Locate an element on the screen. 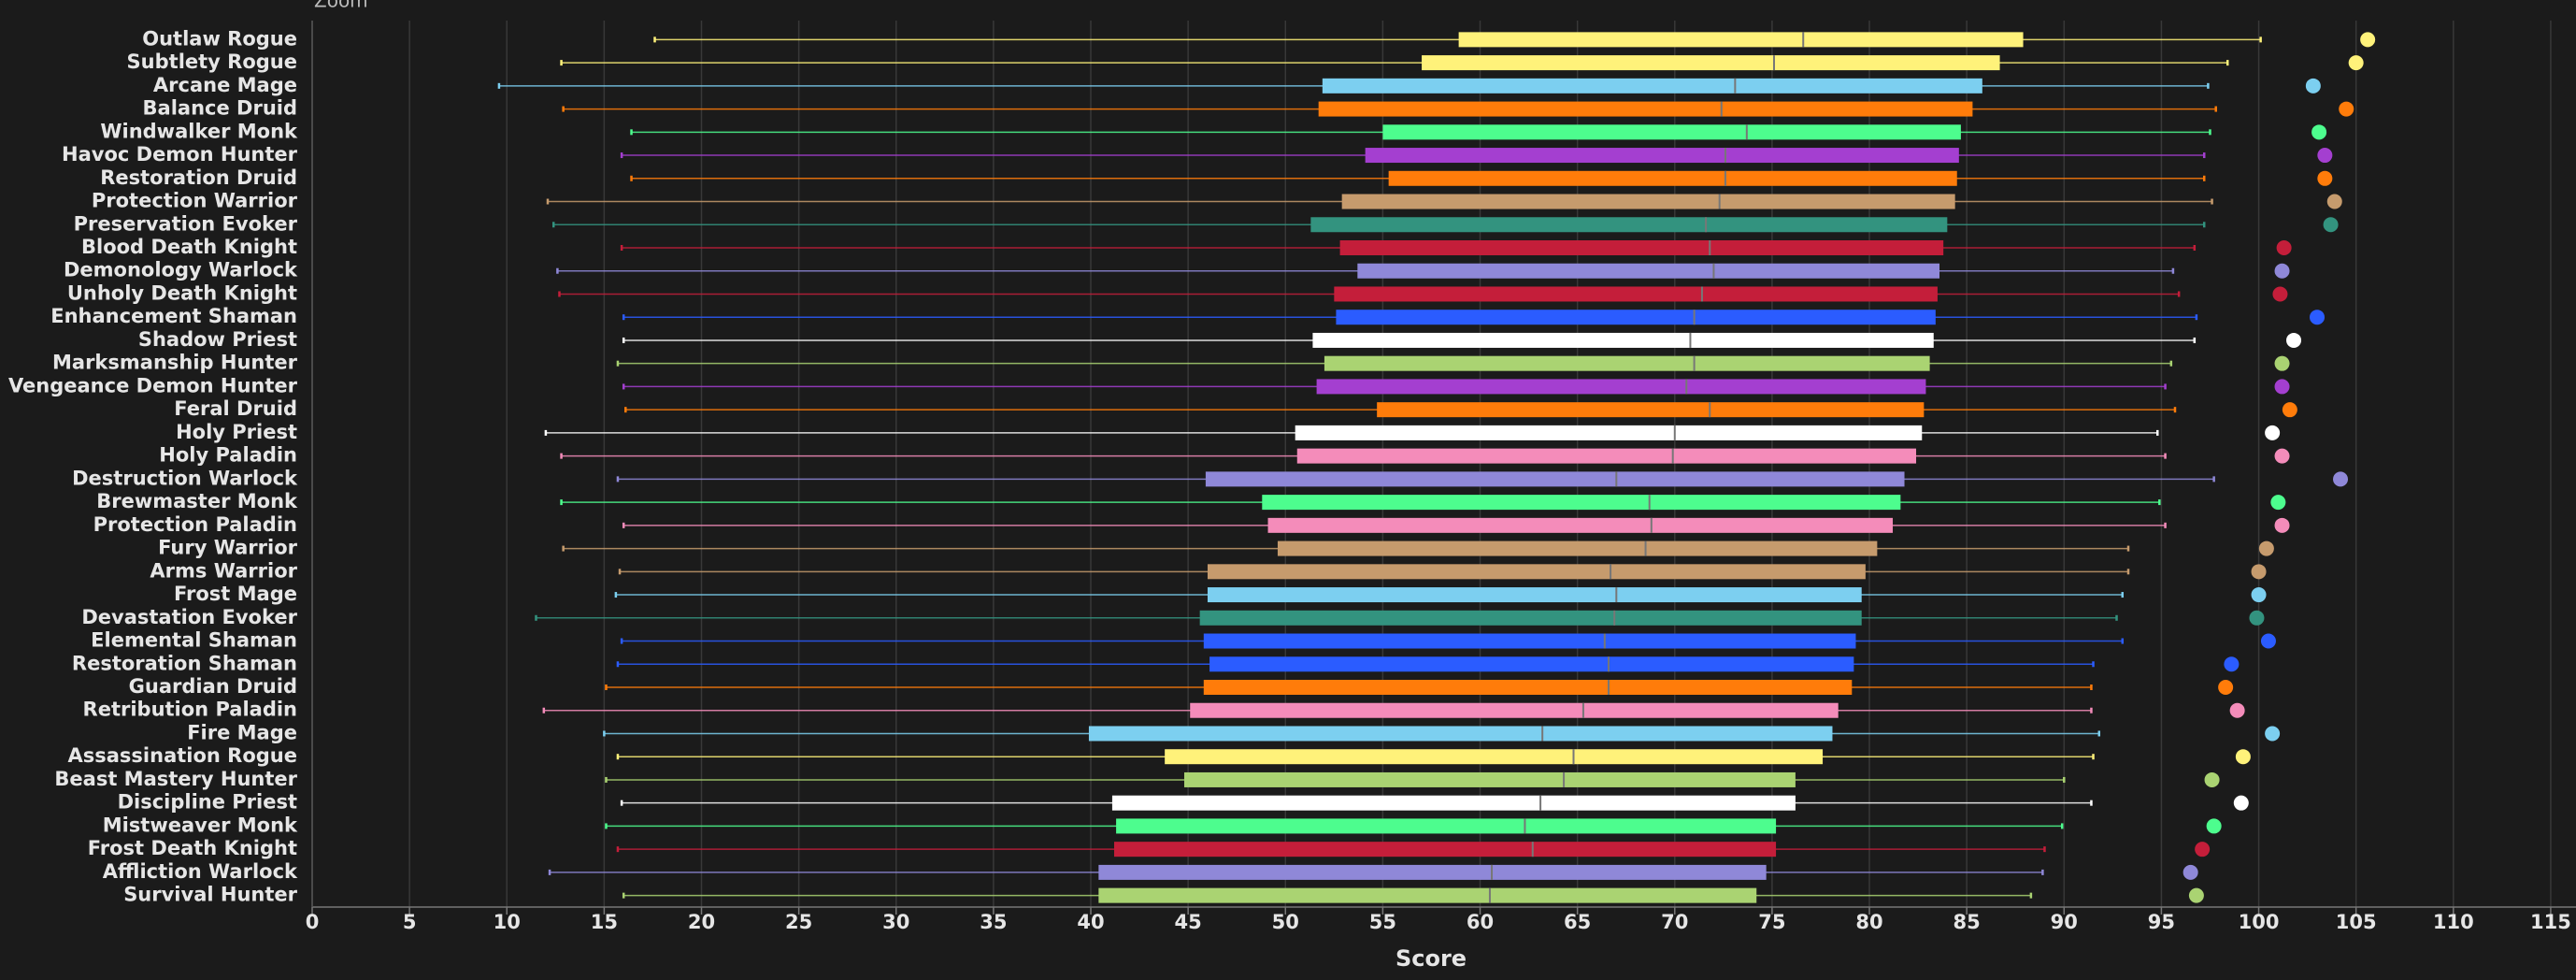 The height and width of the screenshot is (980, 2576). category-label: Outlaw Rogue is located at coordinates (219, 38).